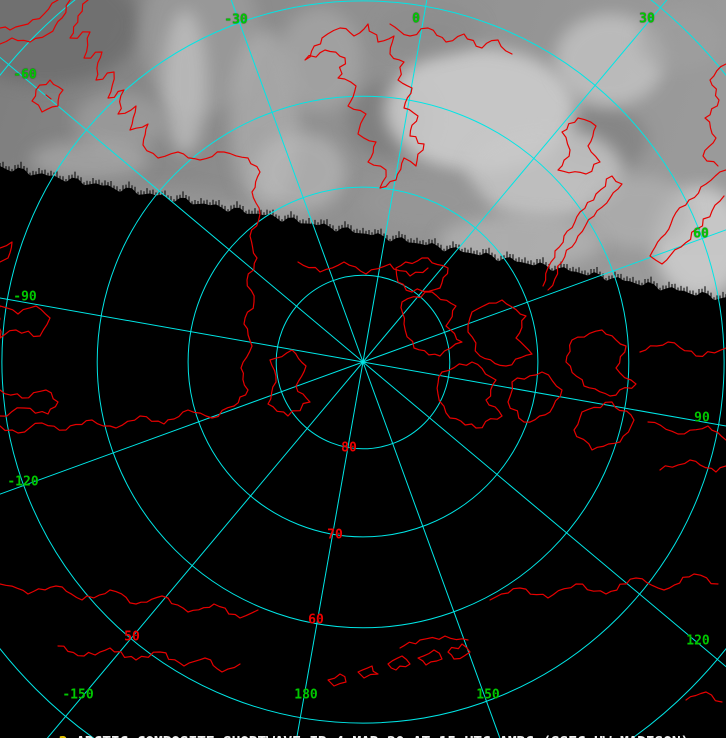 The width and height of the screenshot is (726, 738). What do you see at coordinates (349, 448) in the screenshot?
I see `latitude-label: 80` at bounding box center [349, 448].